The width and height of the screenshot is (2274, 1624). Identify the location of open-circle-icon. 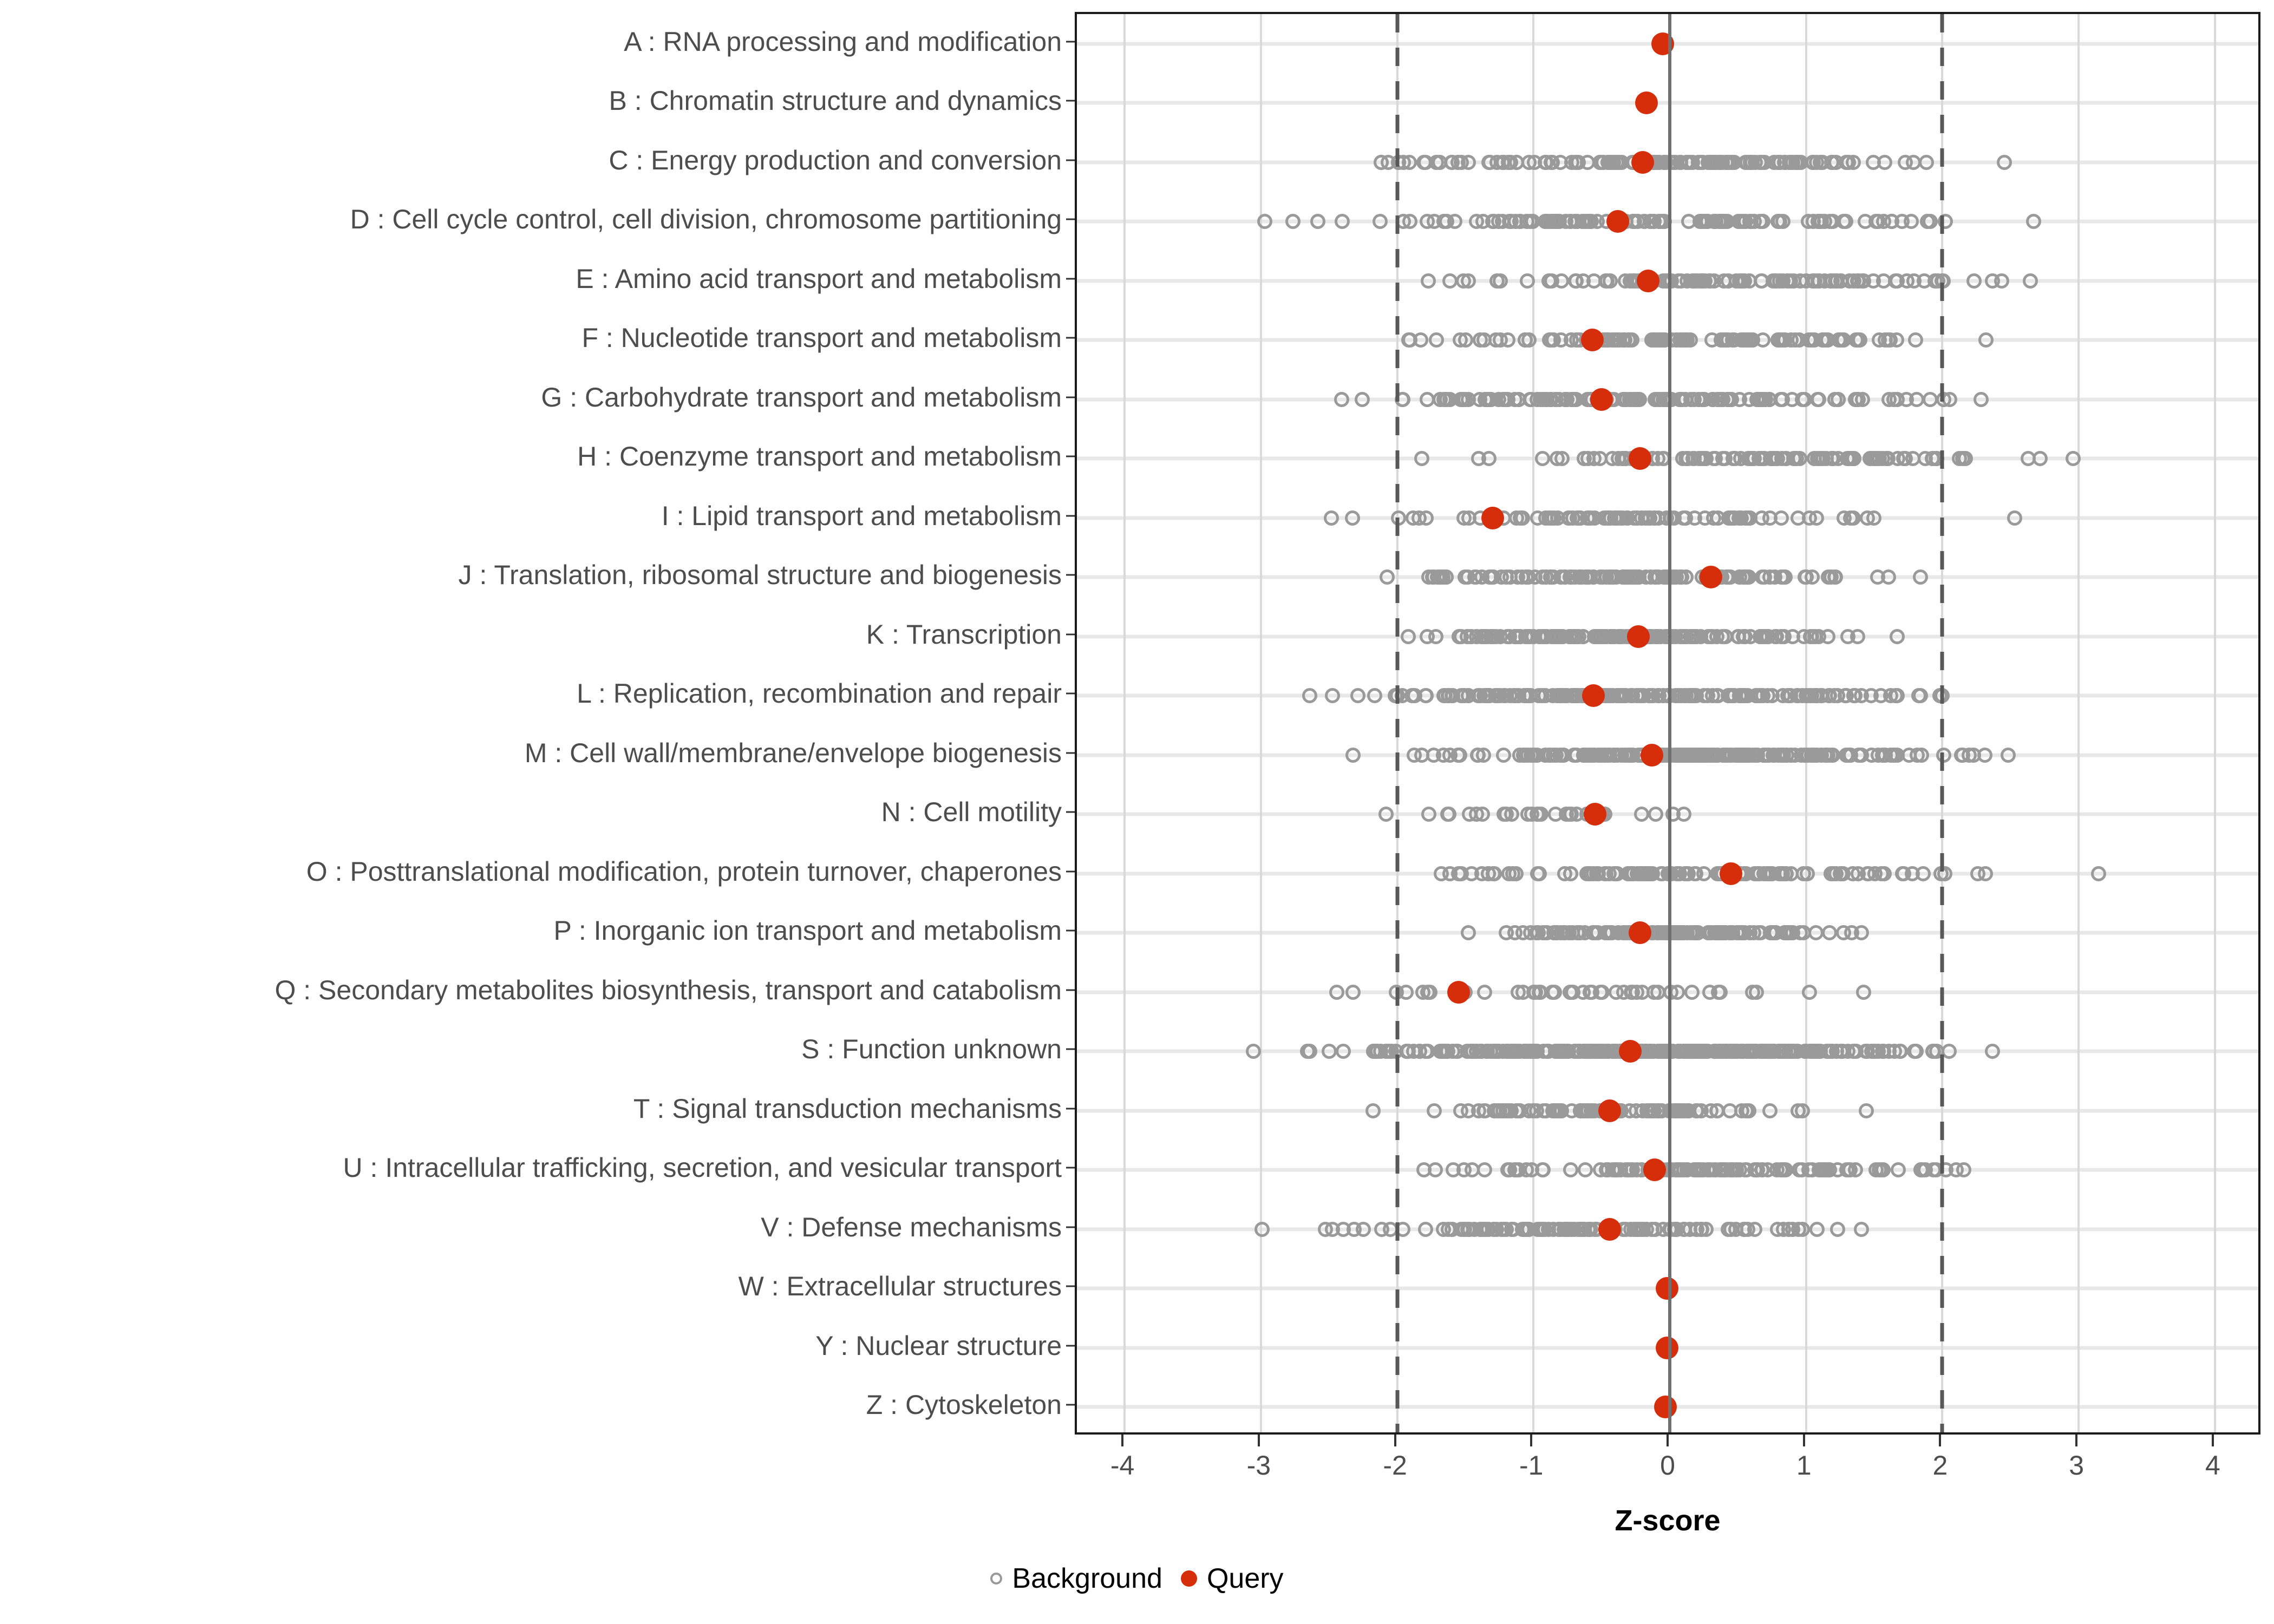
(997, 1579).